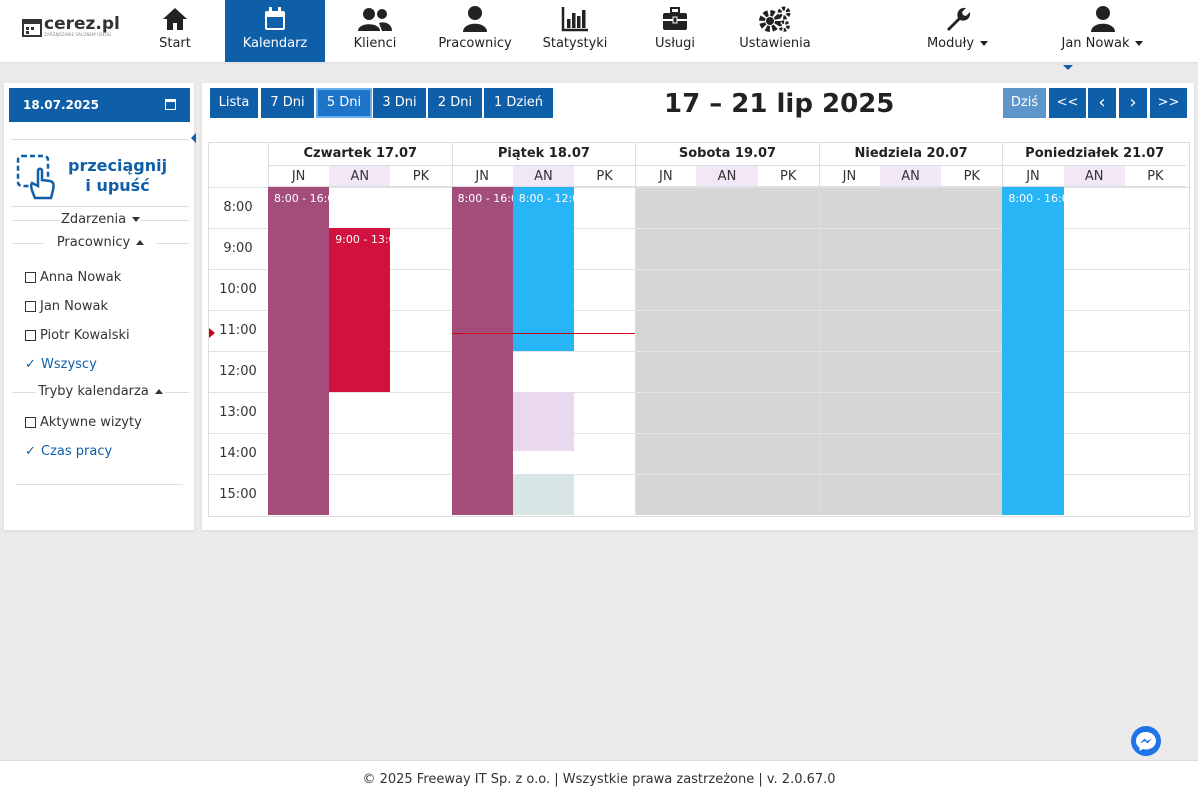 The image size is (1198, 795). Describe the element at coordinates (455, 103) in the screenshot. I see `view-2-days-button: 2 Dni` at that location.